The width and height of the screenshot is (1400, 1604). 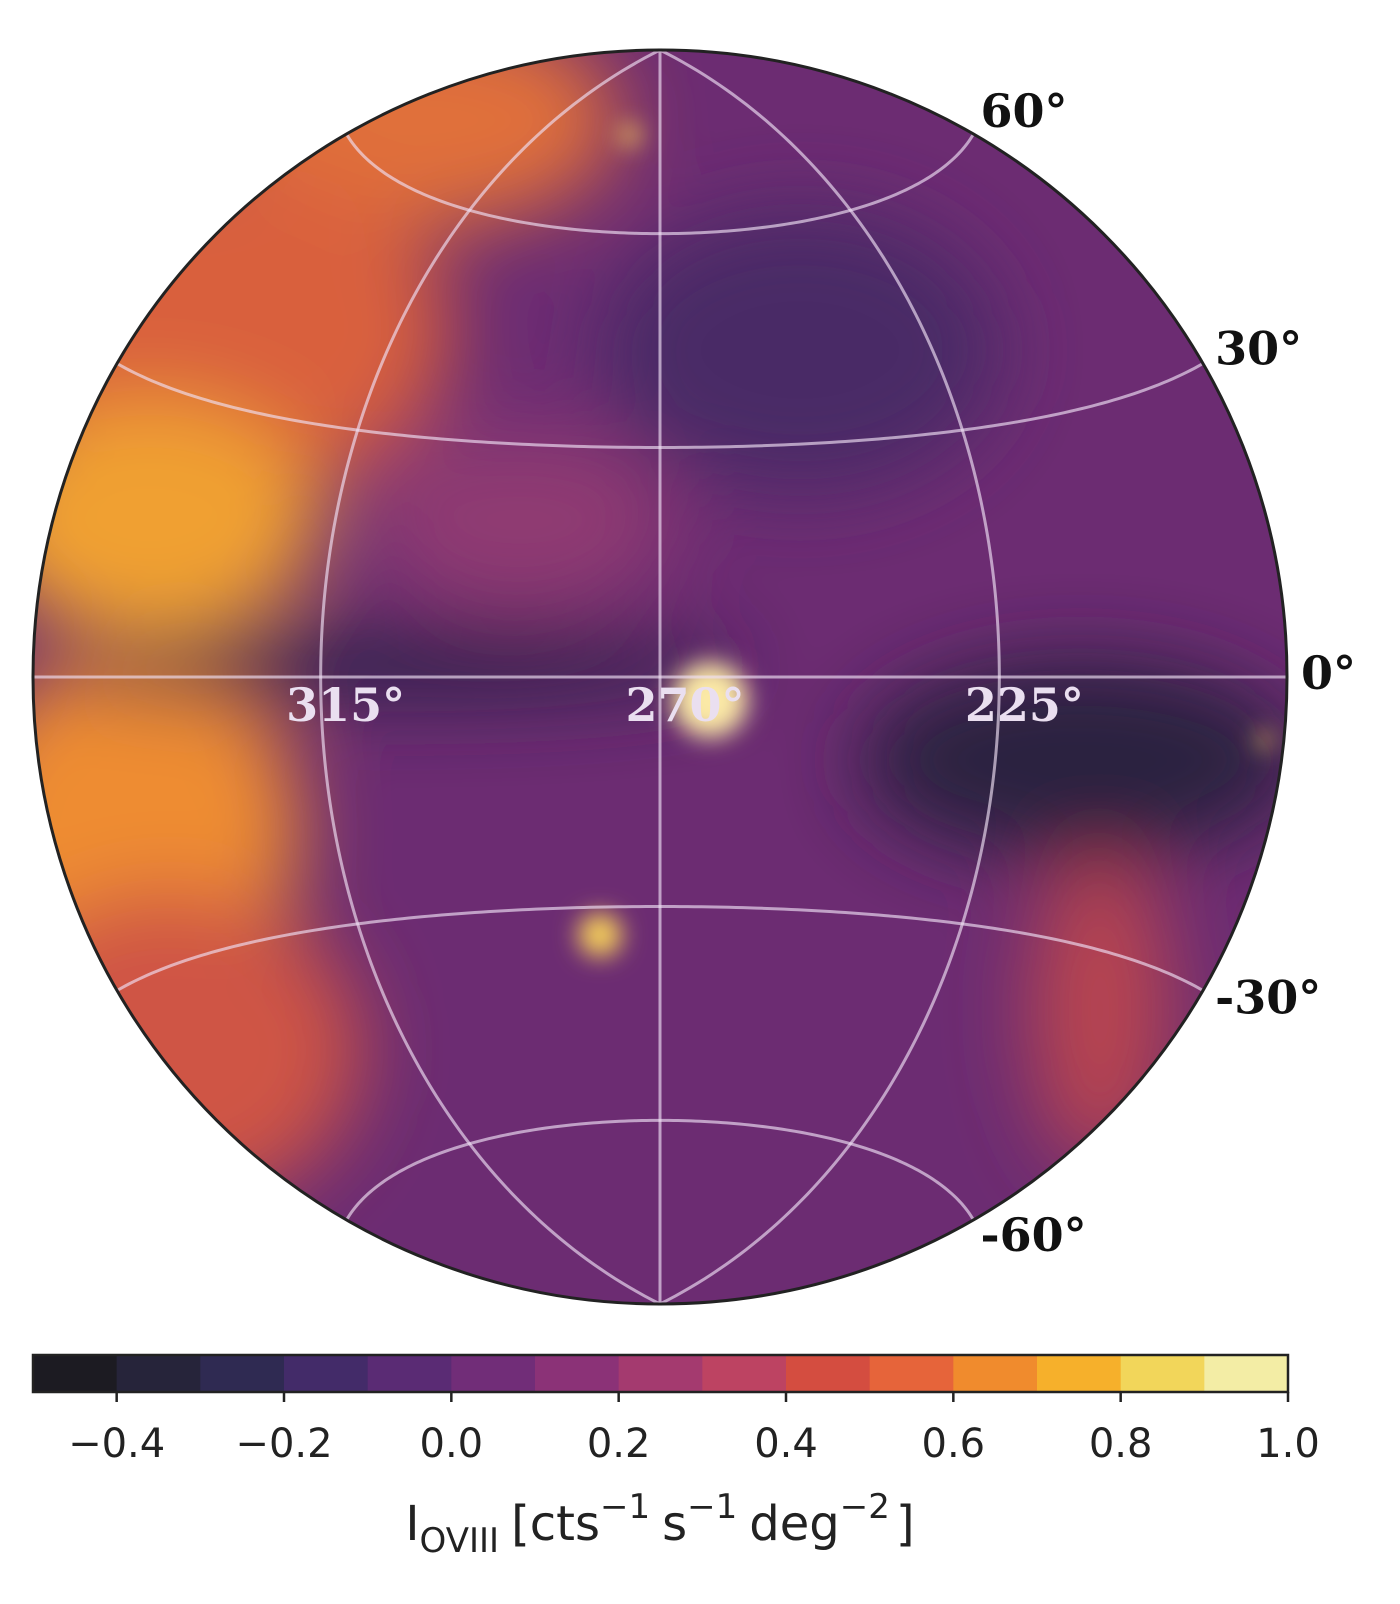 I want to click on colorbar-tick-label: 1.0, so click(x=1288, y=1444).